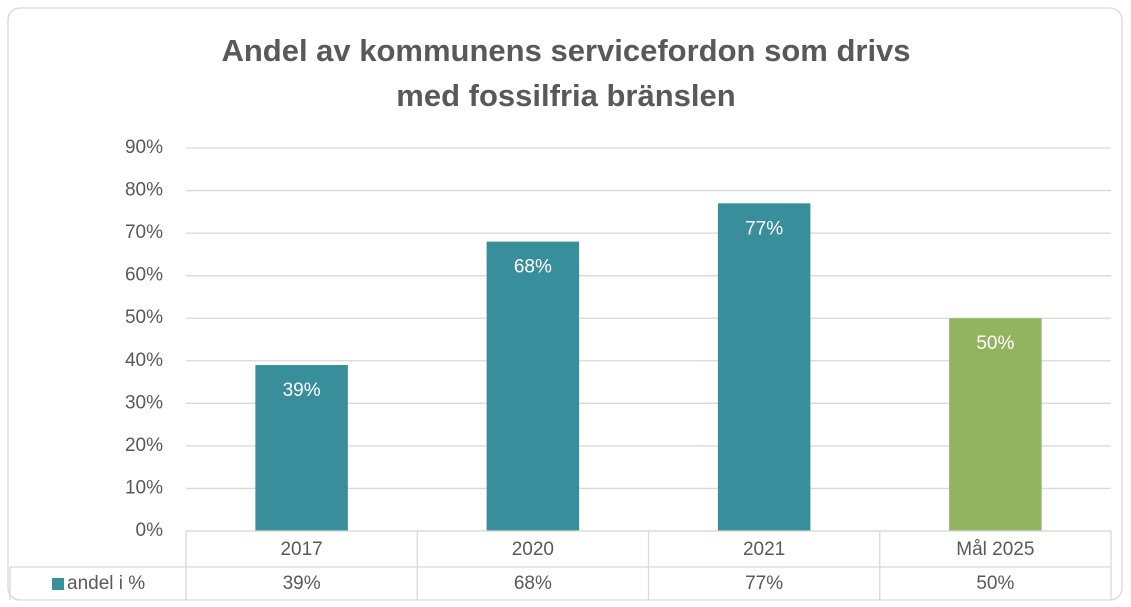 Image resolution: width=1131 pixels, height=607 pixels. I want to click on x-tick-label: 2021, so click(764, 549).